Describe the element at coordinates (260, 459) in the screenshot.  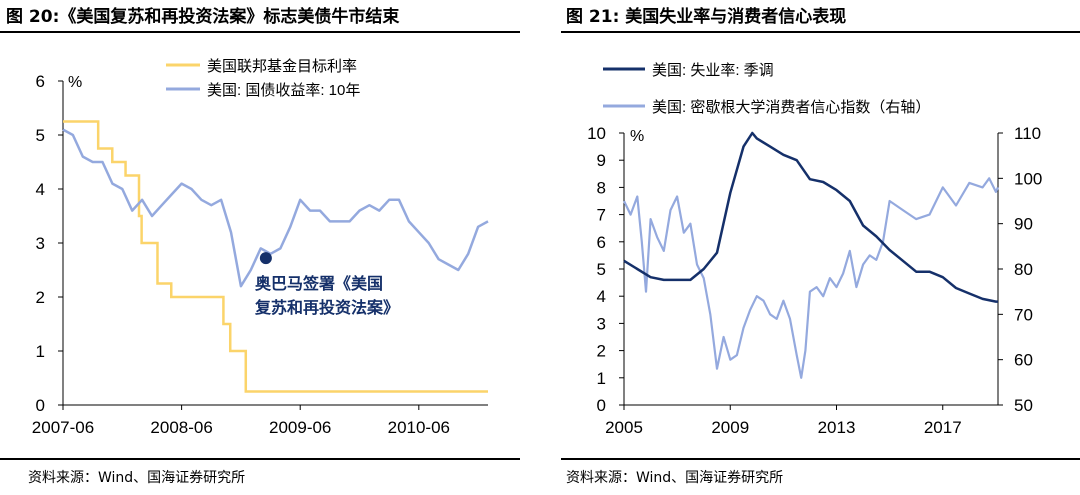
I see `left-source-rule` at that location.